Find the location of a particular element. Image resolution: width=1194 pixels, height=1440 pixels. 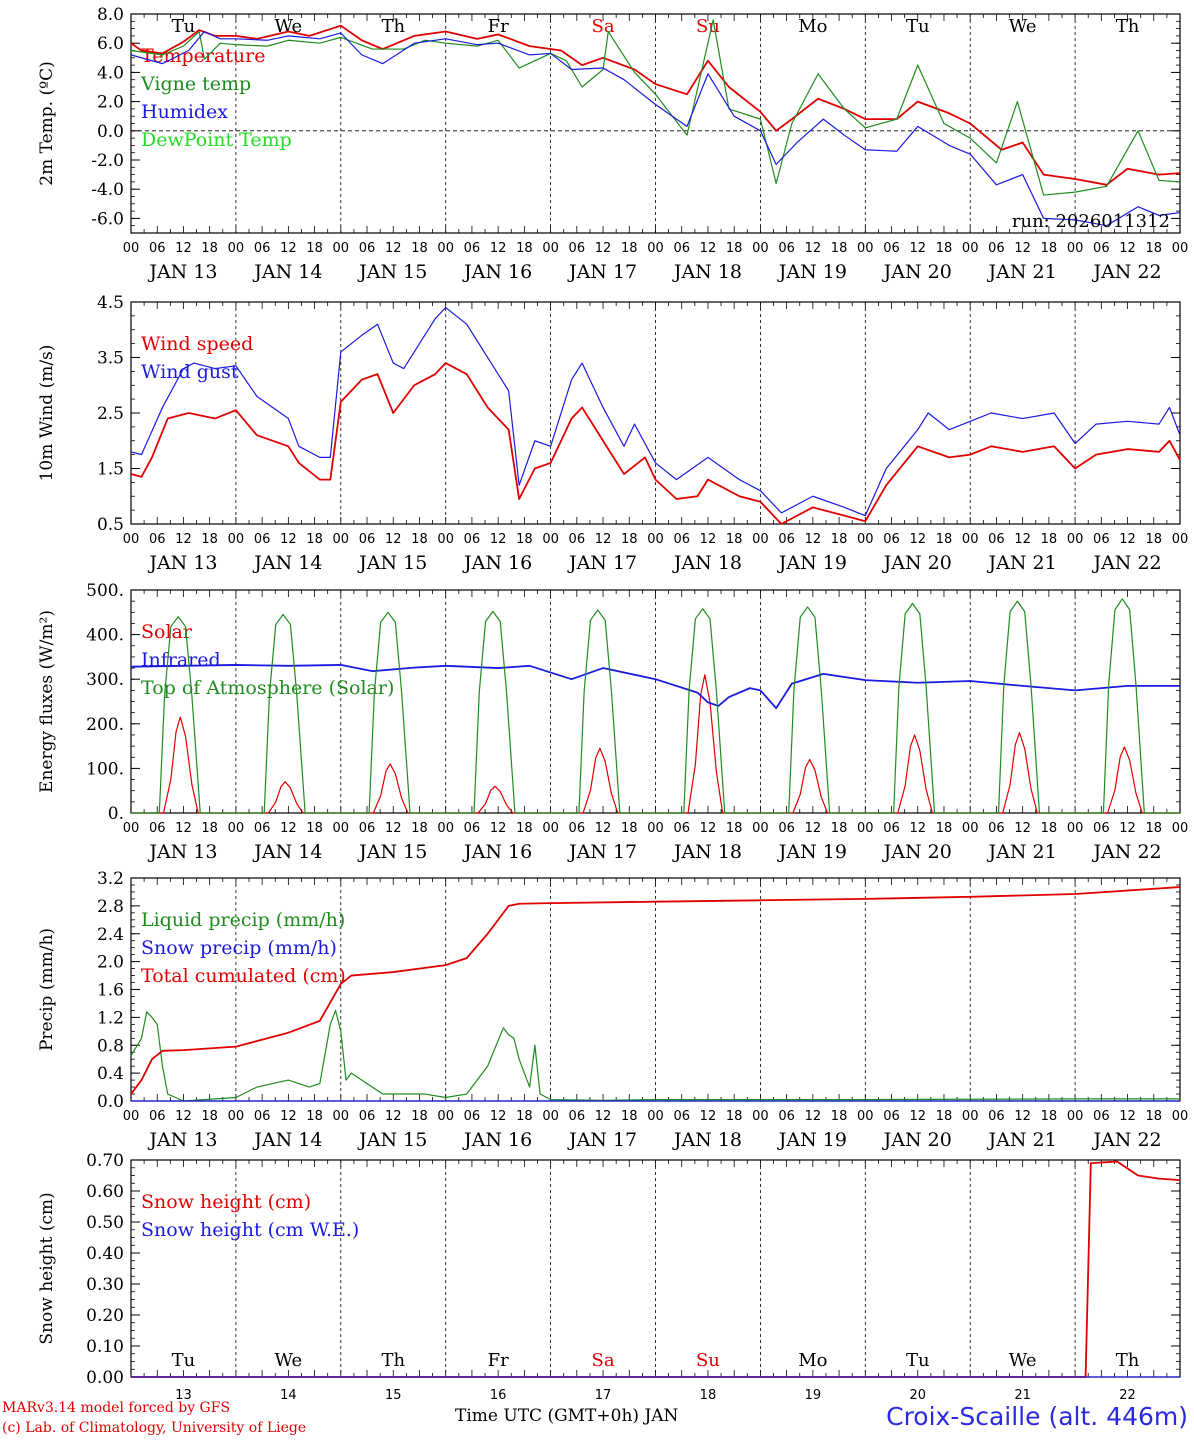

y-tick-label: 0.5 is located at coordinates (110, 525).